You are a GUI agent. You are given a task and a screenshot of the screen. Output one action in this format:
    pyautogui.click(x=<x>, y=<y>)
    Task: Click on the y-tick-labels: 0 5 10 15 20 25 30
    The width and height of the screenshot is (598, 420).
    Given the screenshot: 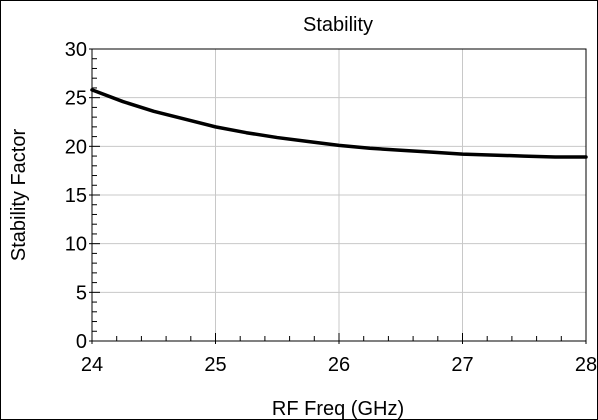 What is the action you would take?
    pyautogui.click(x=76, y=196)
    